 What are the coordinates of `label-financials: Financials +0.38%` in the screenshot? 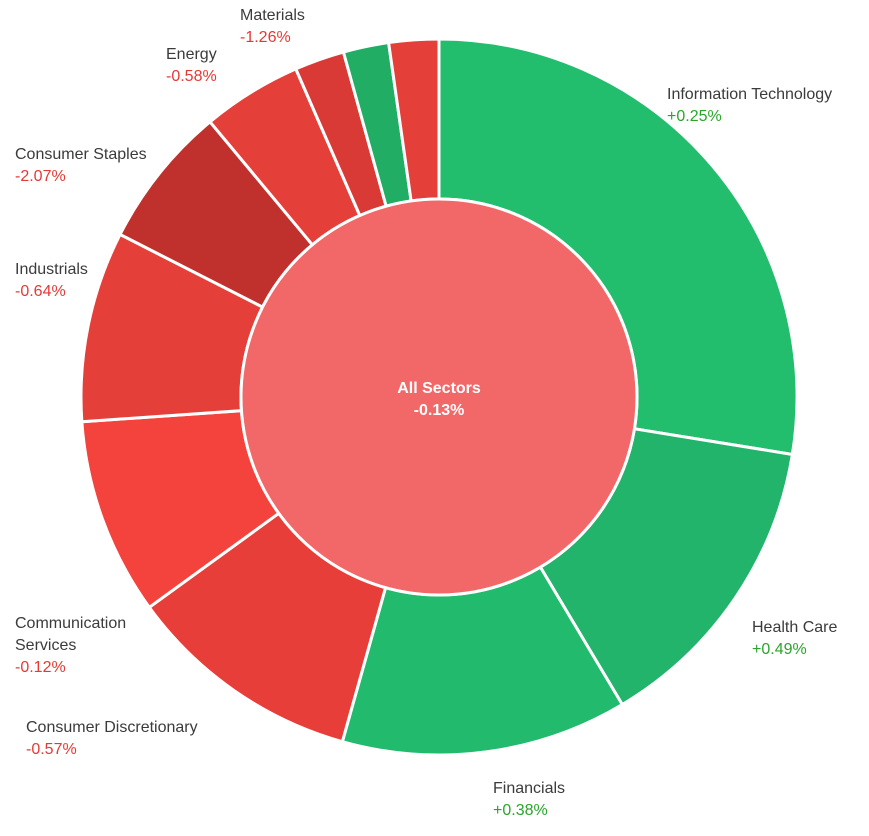 It's located at (529, 800).